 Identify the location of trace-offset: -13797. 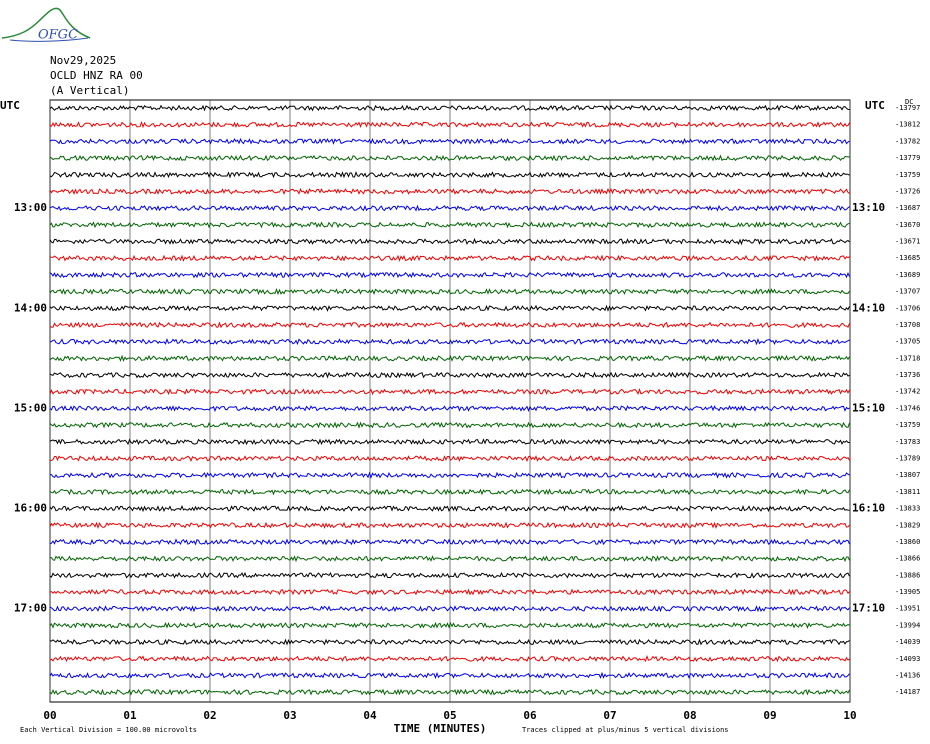
(907, 108).